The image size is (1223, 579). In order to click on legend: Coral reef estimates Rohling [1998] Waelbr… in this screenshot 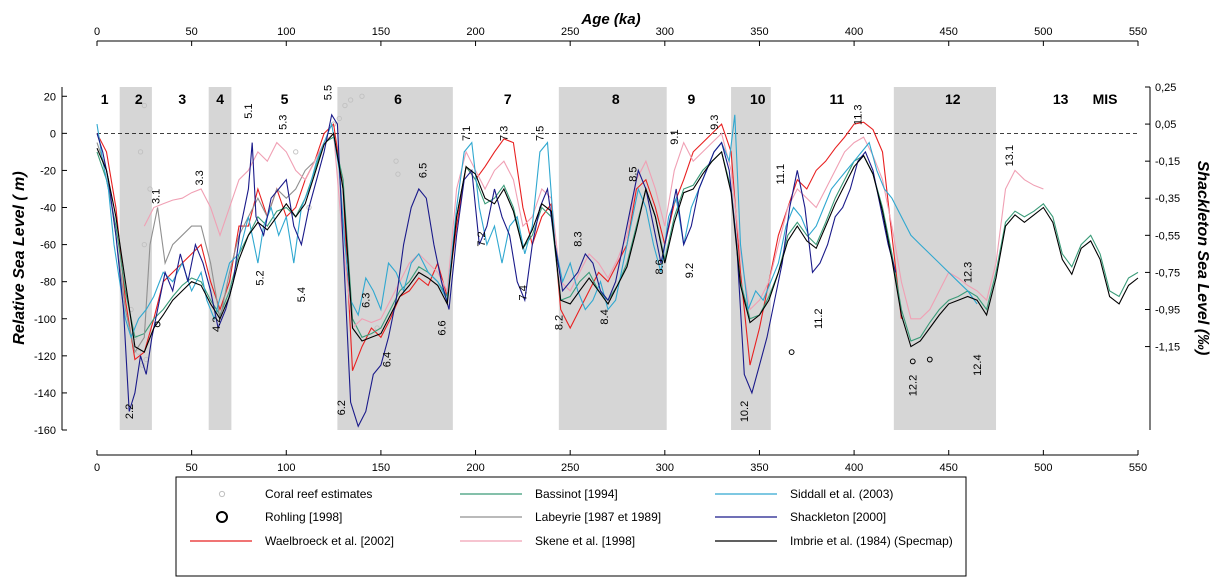, I will do `click(571, 526)`.